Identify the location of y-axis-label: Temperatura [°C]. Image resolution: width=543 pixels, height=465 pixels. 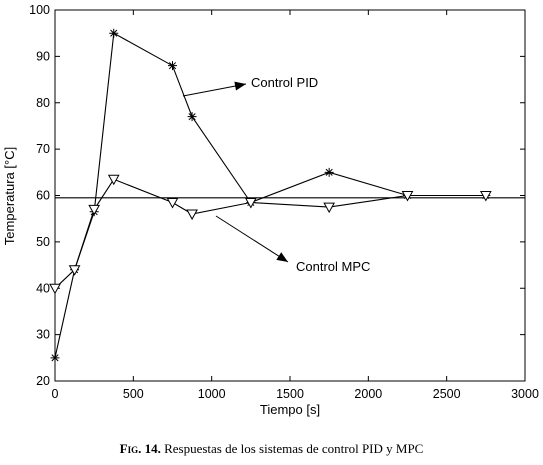
(9, 196).